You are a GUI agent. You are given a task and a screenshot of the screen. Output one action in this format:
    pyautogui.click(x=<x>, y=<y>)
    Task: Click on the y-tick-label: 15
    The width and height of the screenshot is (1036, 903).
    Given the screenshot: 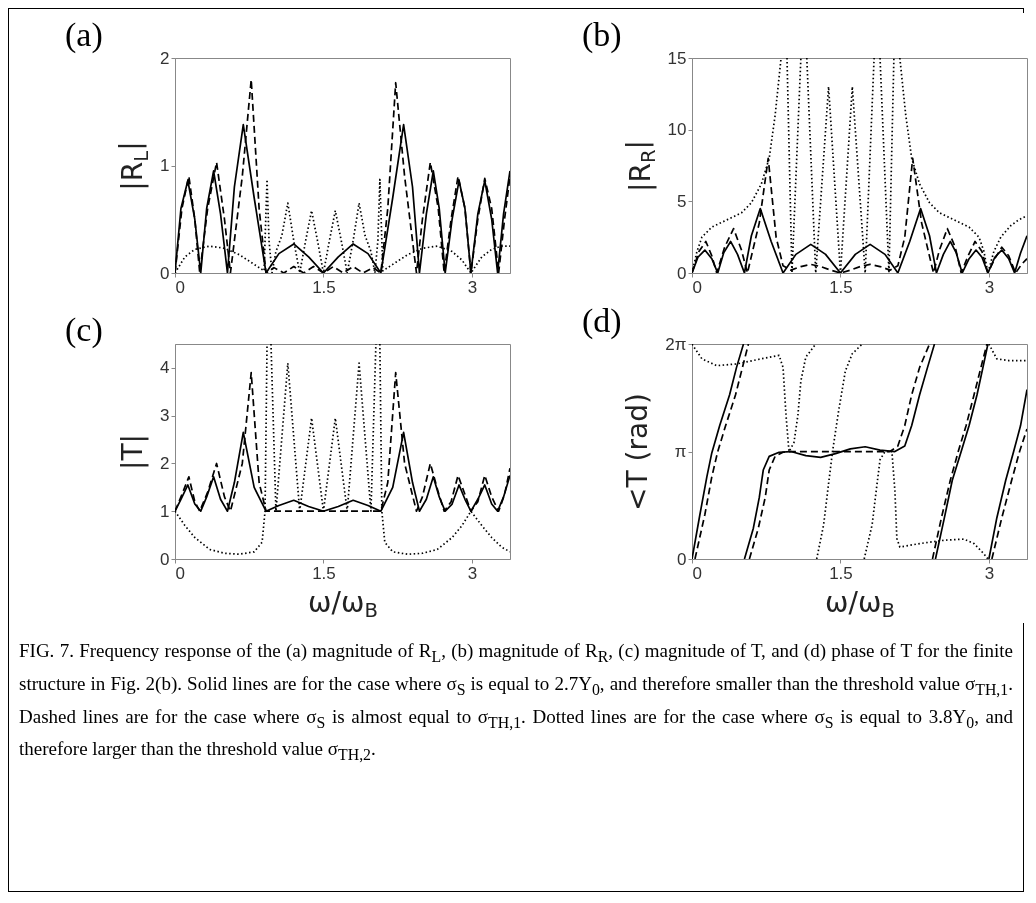 What is the action you would take?
    pyautogui.click(x=677, y=58)
    